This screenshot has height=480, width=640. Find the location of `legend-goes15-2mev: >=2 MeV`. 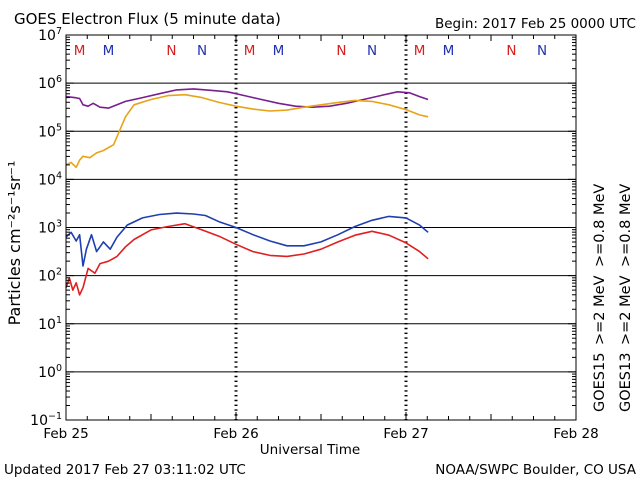

legend-goes15-2mev: >=2 MeV is located at coordinates (600, 310).